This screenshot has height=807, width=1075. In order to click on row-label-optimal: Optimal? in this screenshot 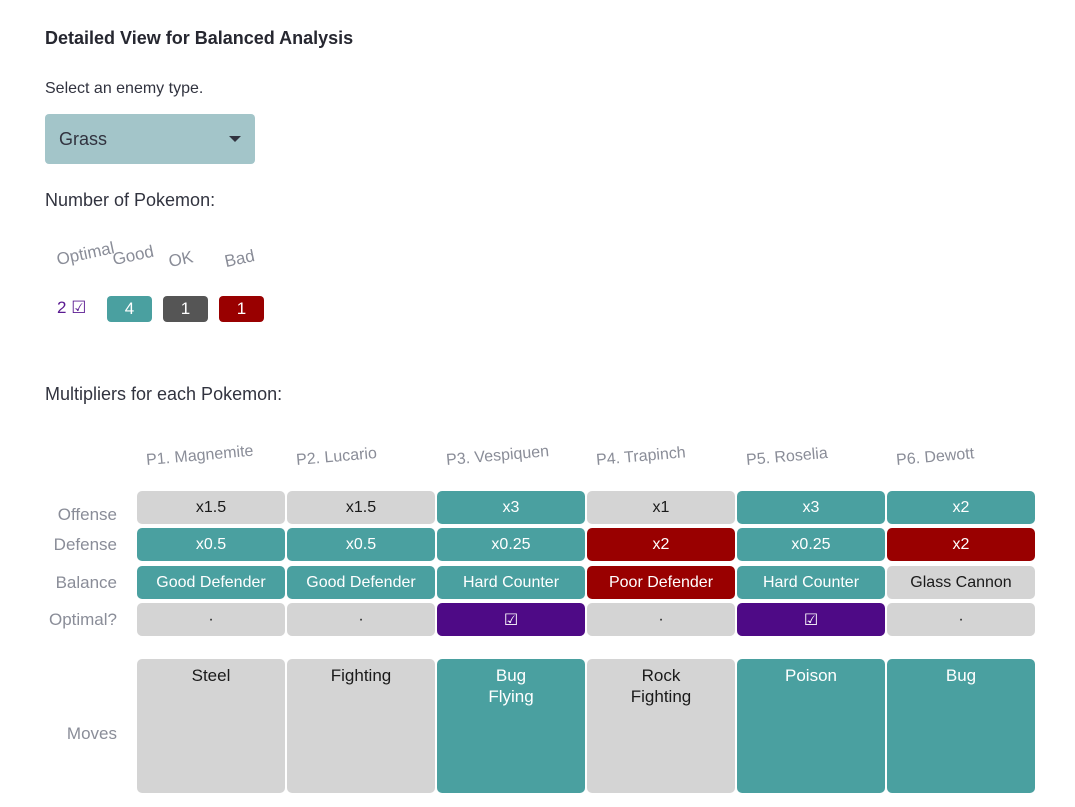, I will do `click(82, 619)`.